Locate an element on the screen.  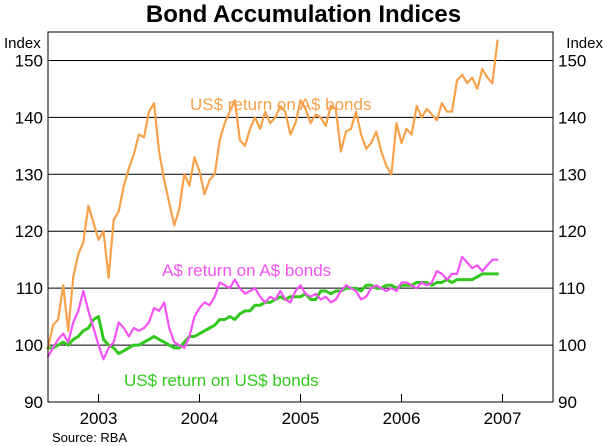
chart-title: Bond Accumulation Indices is located at coordinates (303, 14).